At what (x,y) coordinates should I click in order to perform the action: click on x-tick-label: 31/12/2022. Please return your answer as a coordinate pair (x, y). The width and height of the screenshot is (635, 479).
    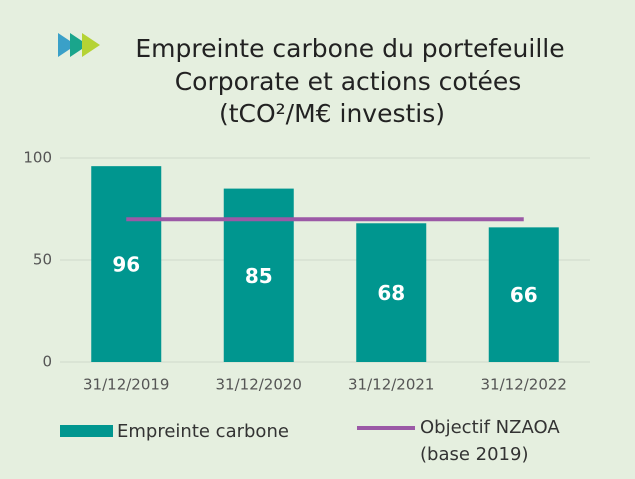
    Looking at the image, I should click on (524, 385).